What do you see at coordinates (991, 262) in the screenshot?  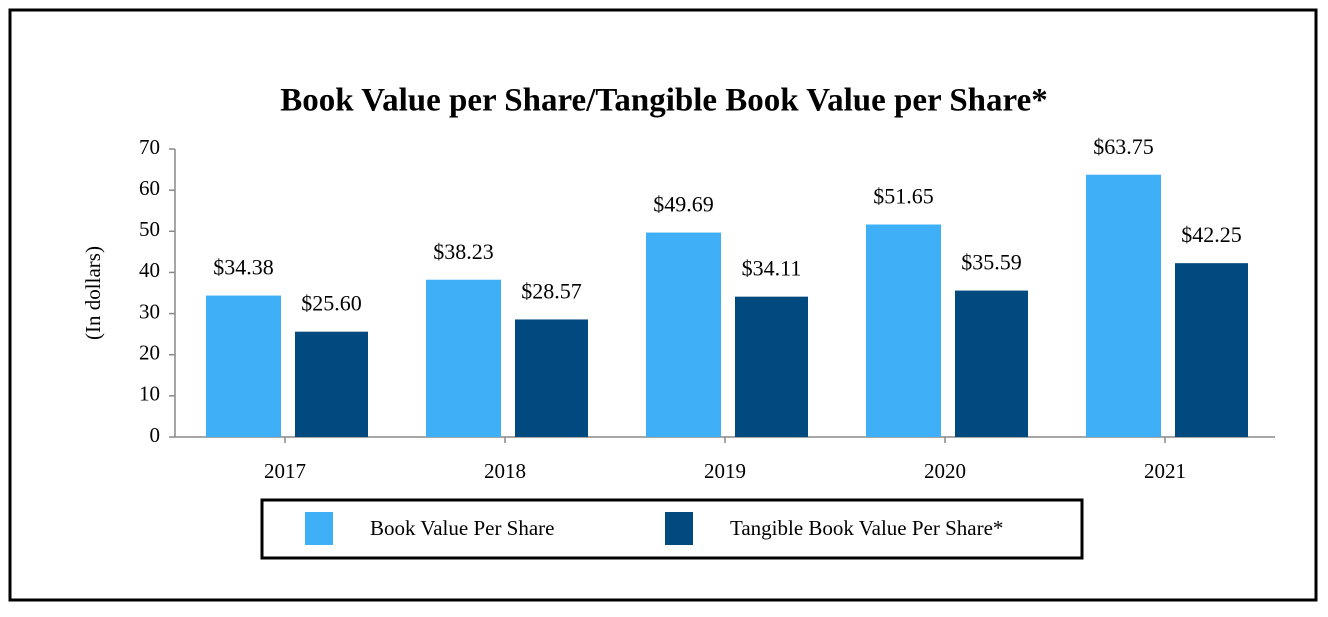 I see `value-label: $35.59` at bounding box center [991, 262].